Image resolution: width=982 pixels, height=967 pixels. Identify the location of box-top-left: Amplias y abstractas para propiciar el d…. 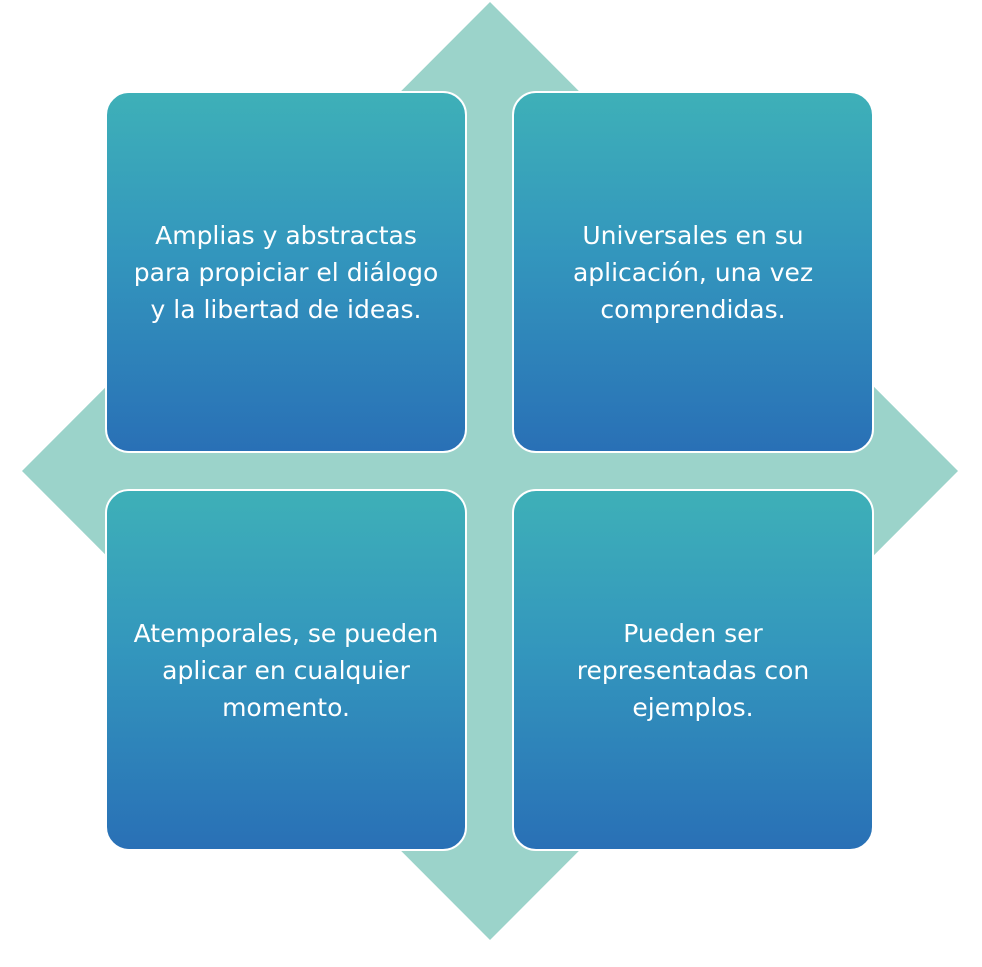
(286, 272).